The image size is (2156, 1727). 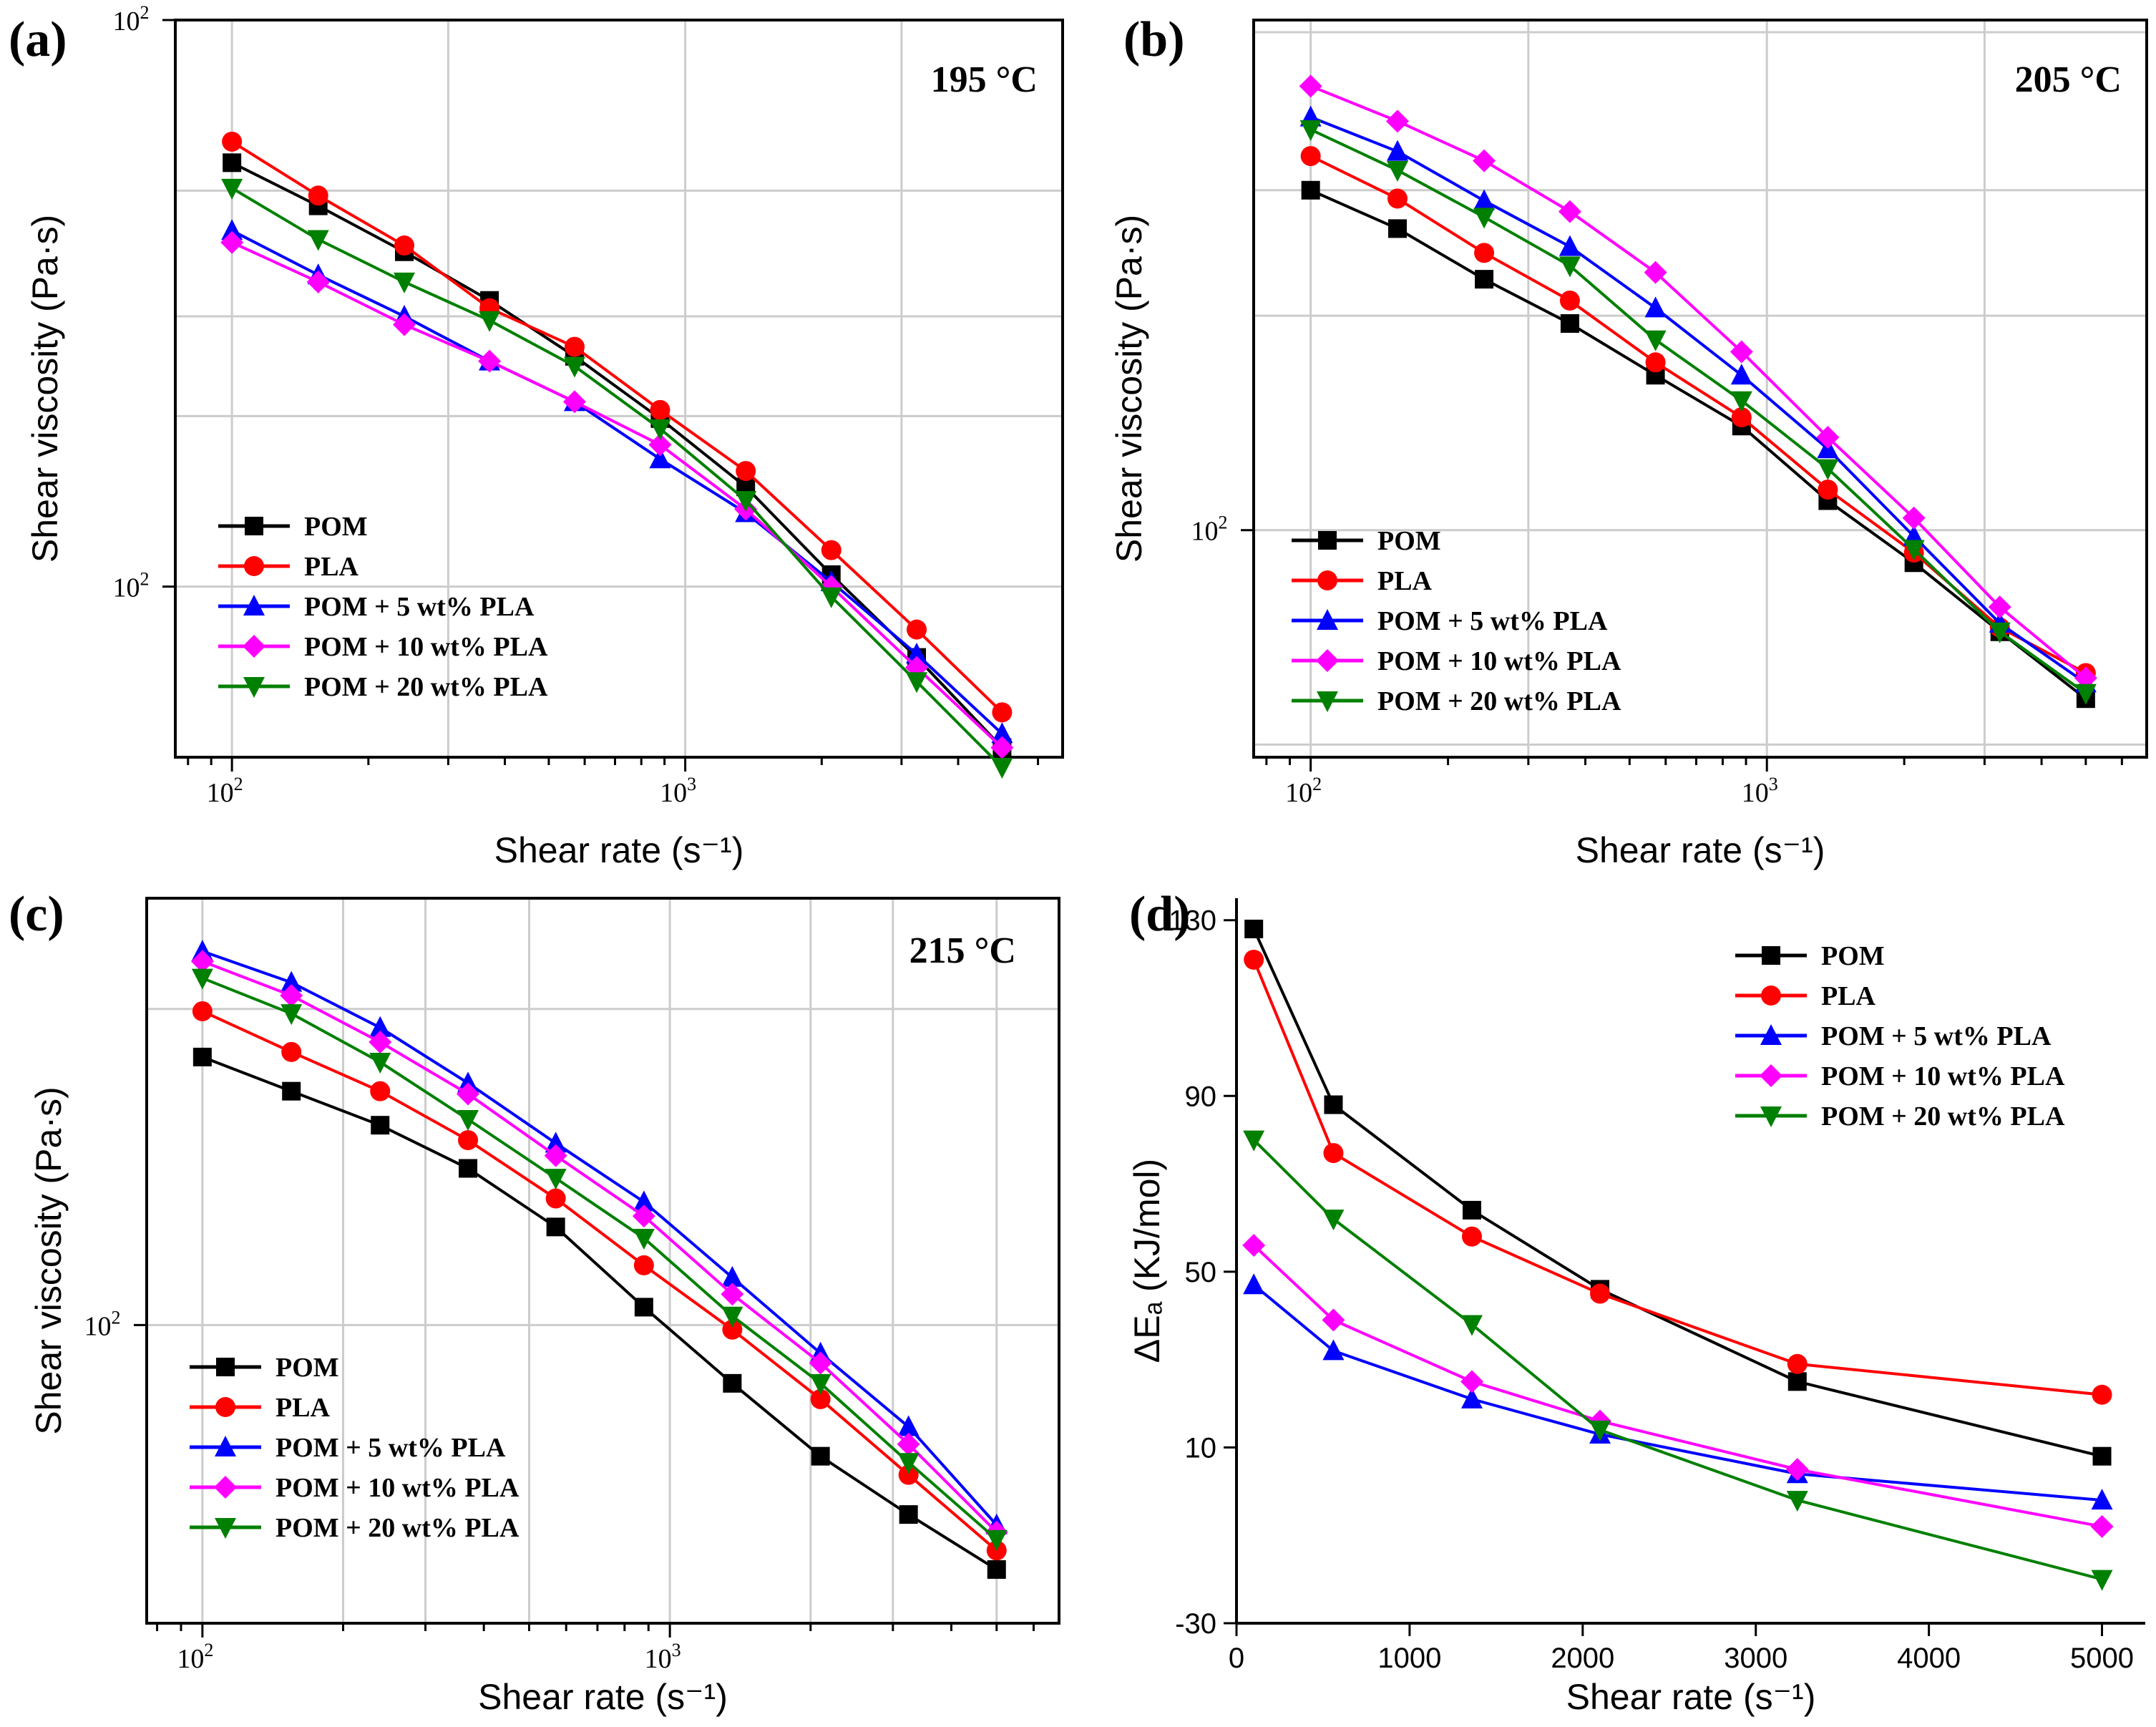 I want to click on series-pom-5-wt-pla, so click(x=617, y=481).